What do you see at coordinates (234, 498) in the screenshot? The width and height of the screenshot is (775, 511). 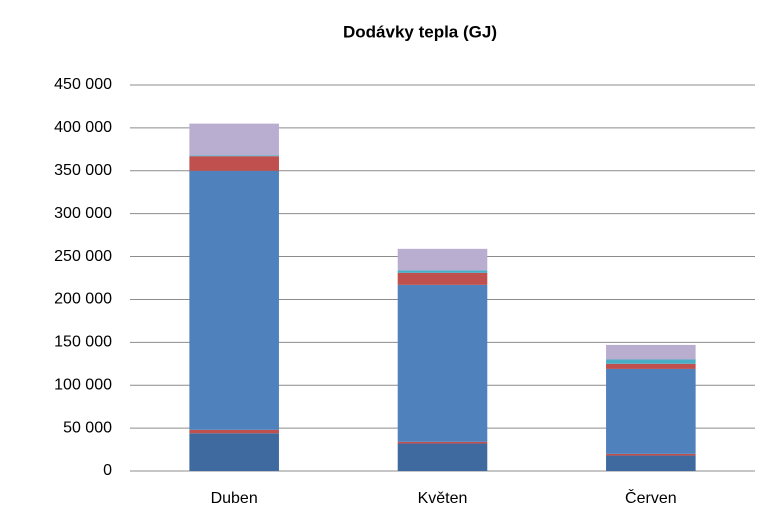 I see `x-tick-label: Duben` at bounding box center [234, 498].